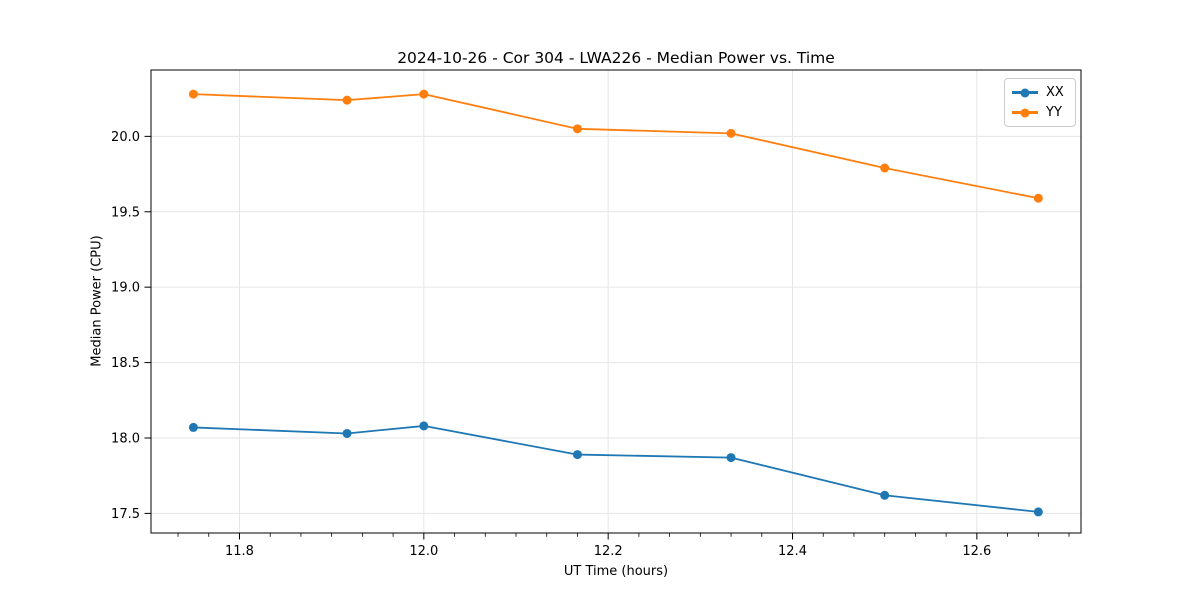 The width and height of the screenshot is (1200, 600). Describe the element at coordinates (125, 514) in the screenshot. I see `y-tick-label: 17.5` at that location.